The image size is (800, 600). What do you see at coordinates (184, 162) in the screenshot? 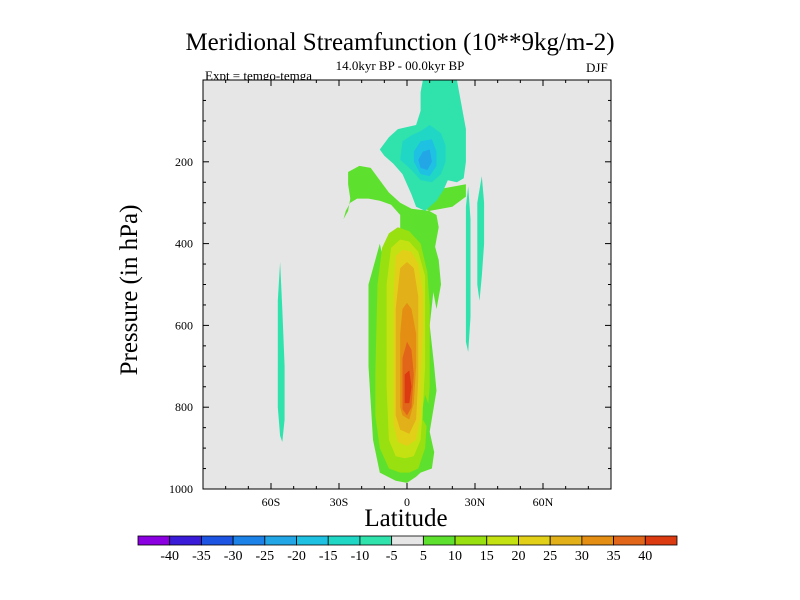
I see `y-tick-label-0: 200` at bounding box center [184, 162].